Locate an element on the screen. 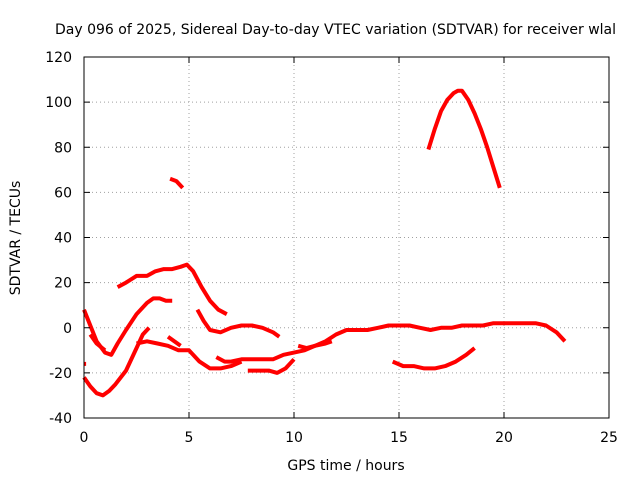 The image size is (640, 480). data-series-s11 is located at coordinates (271, 366).